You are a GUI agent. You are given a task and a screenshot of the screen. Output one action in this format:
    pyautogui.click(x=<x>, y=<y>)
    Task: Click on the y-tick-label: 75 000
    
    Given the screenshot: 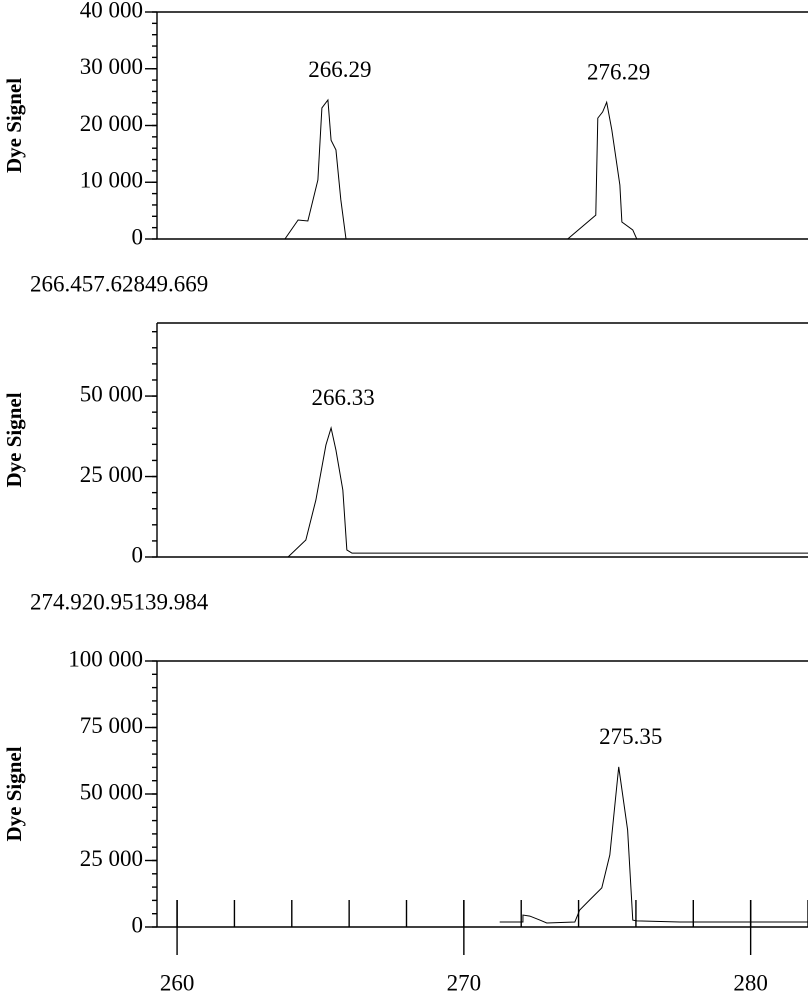 What is the action you would take?
    pyautogui.click(x=111, y=725)
    